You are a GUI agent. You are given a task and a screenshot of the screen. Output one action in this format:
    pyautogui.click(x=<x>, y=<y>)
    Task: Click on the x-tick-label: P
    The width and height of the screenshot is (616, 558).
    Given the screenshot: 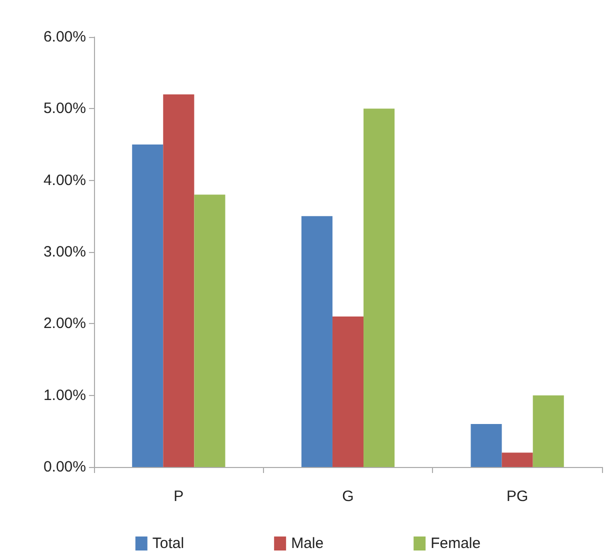 What is the action you would take?
    pyautogui.click(x=179, y=496)
    